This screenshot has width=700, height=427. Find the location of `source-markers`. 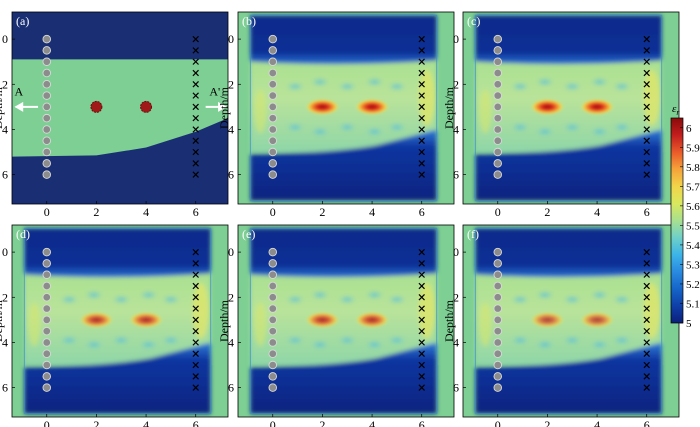

source-markers is located at coordinates (47, 319).